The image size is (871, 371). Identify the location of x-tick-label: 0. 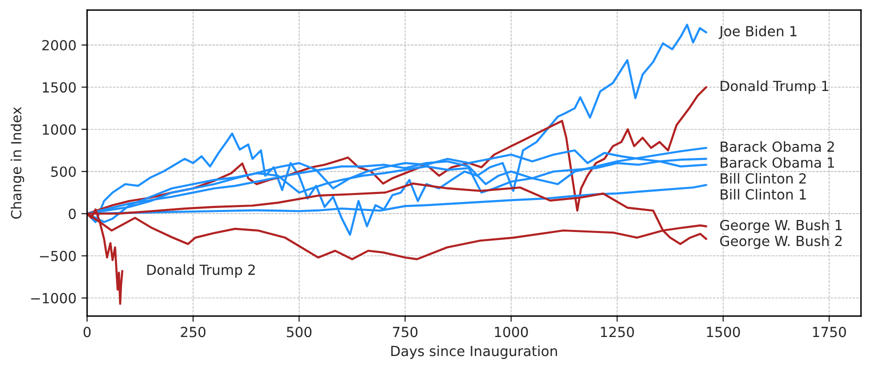
(87, 332).